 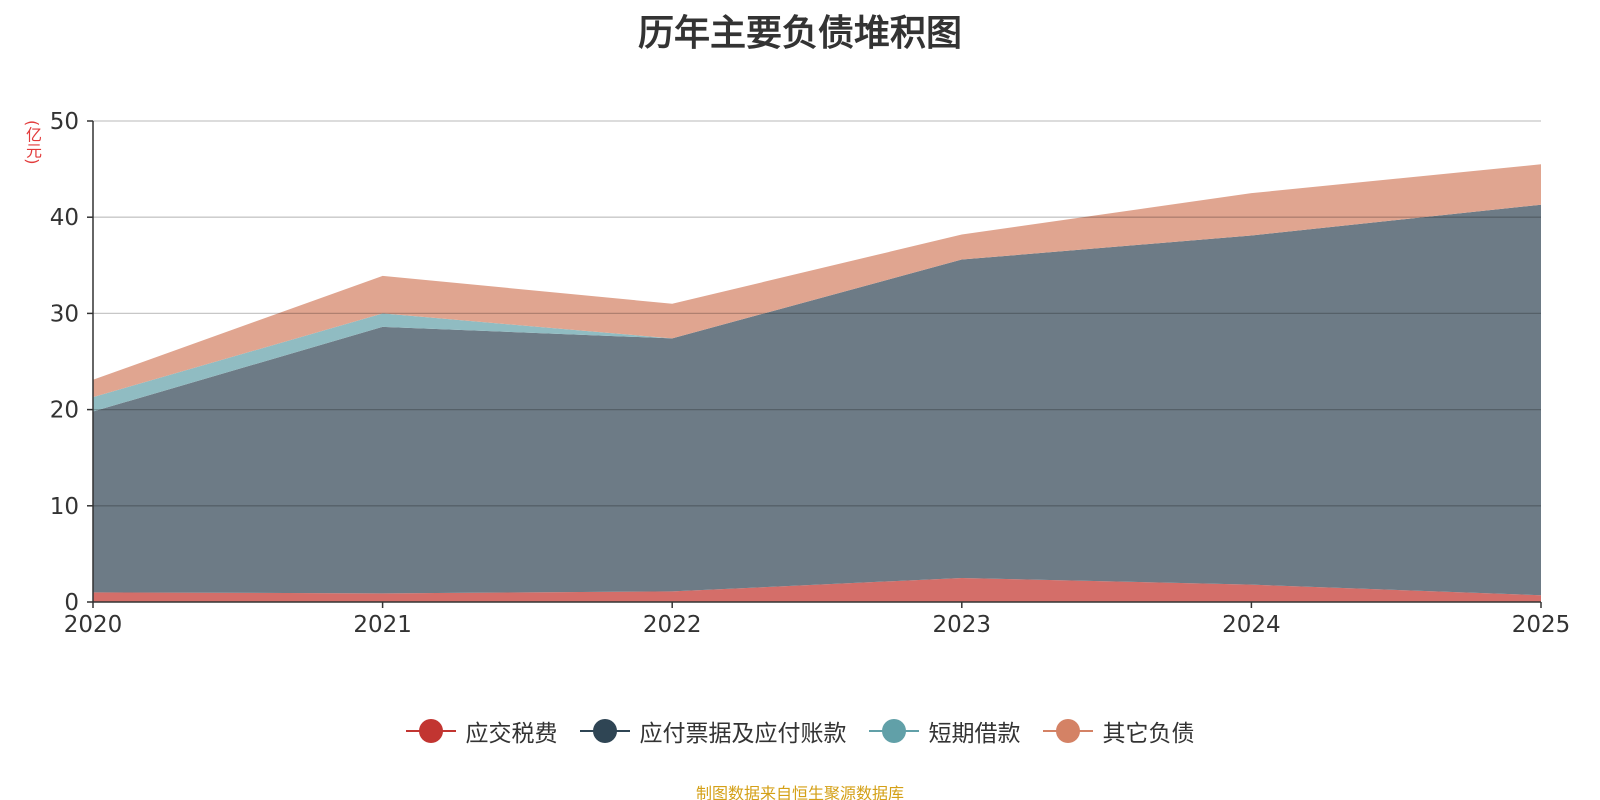 What do you see at coordinates (799, 792) in the screenshot?
I see `data-source-note: 制图数据来自恒生聚源数据库` at bounding box center [799, 792].